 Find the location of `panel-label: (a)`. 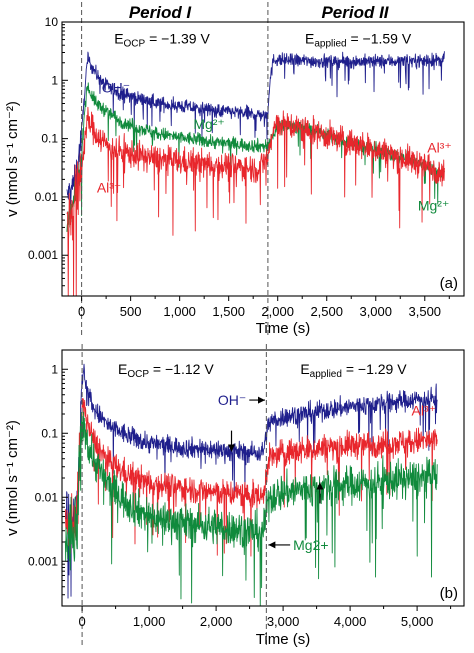

panel-label: (a) is located at coordinates (449, 283).